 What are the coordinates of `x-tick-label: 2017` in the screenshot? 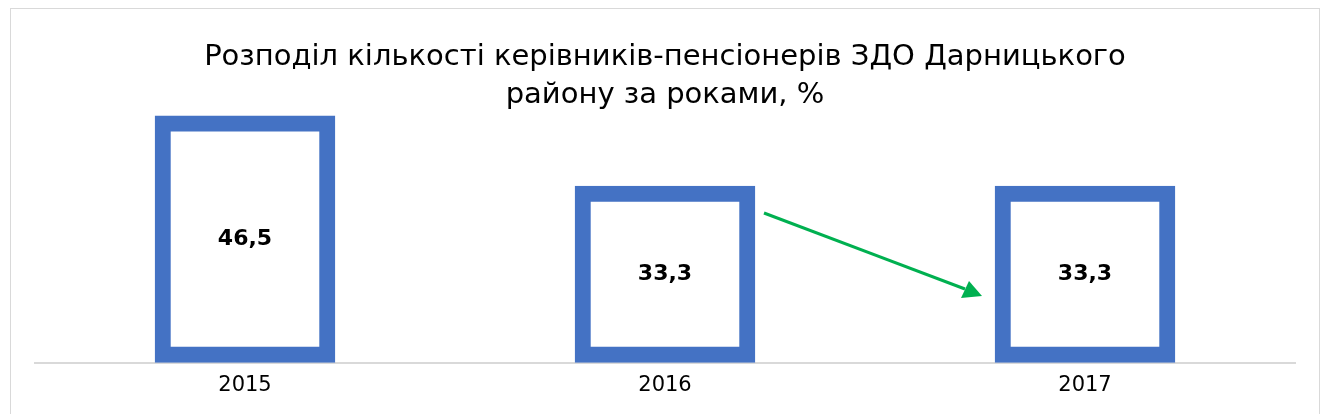 It's located at (1085, 383).